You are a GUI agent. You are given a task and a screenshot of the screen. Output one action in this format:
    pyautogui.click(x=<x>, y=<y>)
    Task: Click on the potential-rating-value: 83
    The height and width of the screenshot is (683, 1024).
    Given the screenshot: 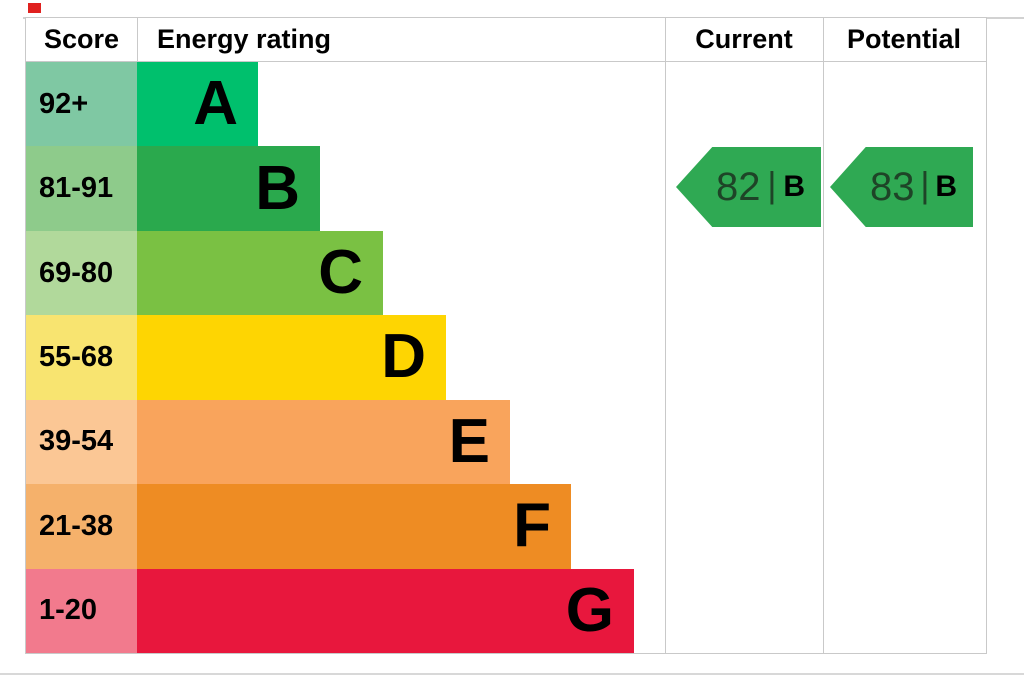 What is the action you would take?
    pyautogui.click(x=892, y=186)
    